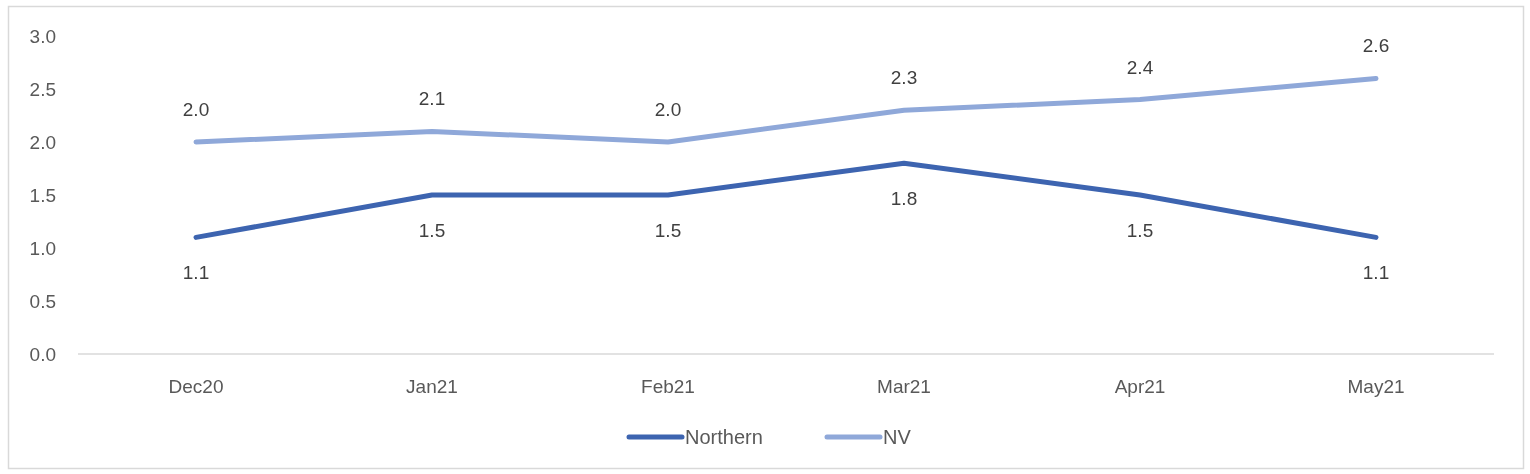 The image size is (1530, 474). I want to click on legend-label: Northern, so click(724, 437).